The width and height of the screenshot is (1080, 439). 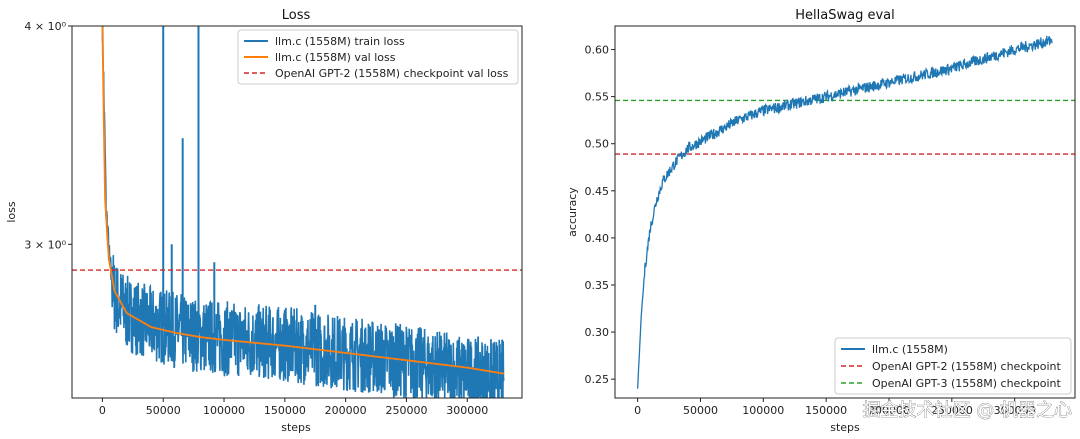 I want to click on legend-gpt3-checkpoint: OpenAI GPT-3 (1558M) checkpoint, so click(x=966, y=383).